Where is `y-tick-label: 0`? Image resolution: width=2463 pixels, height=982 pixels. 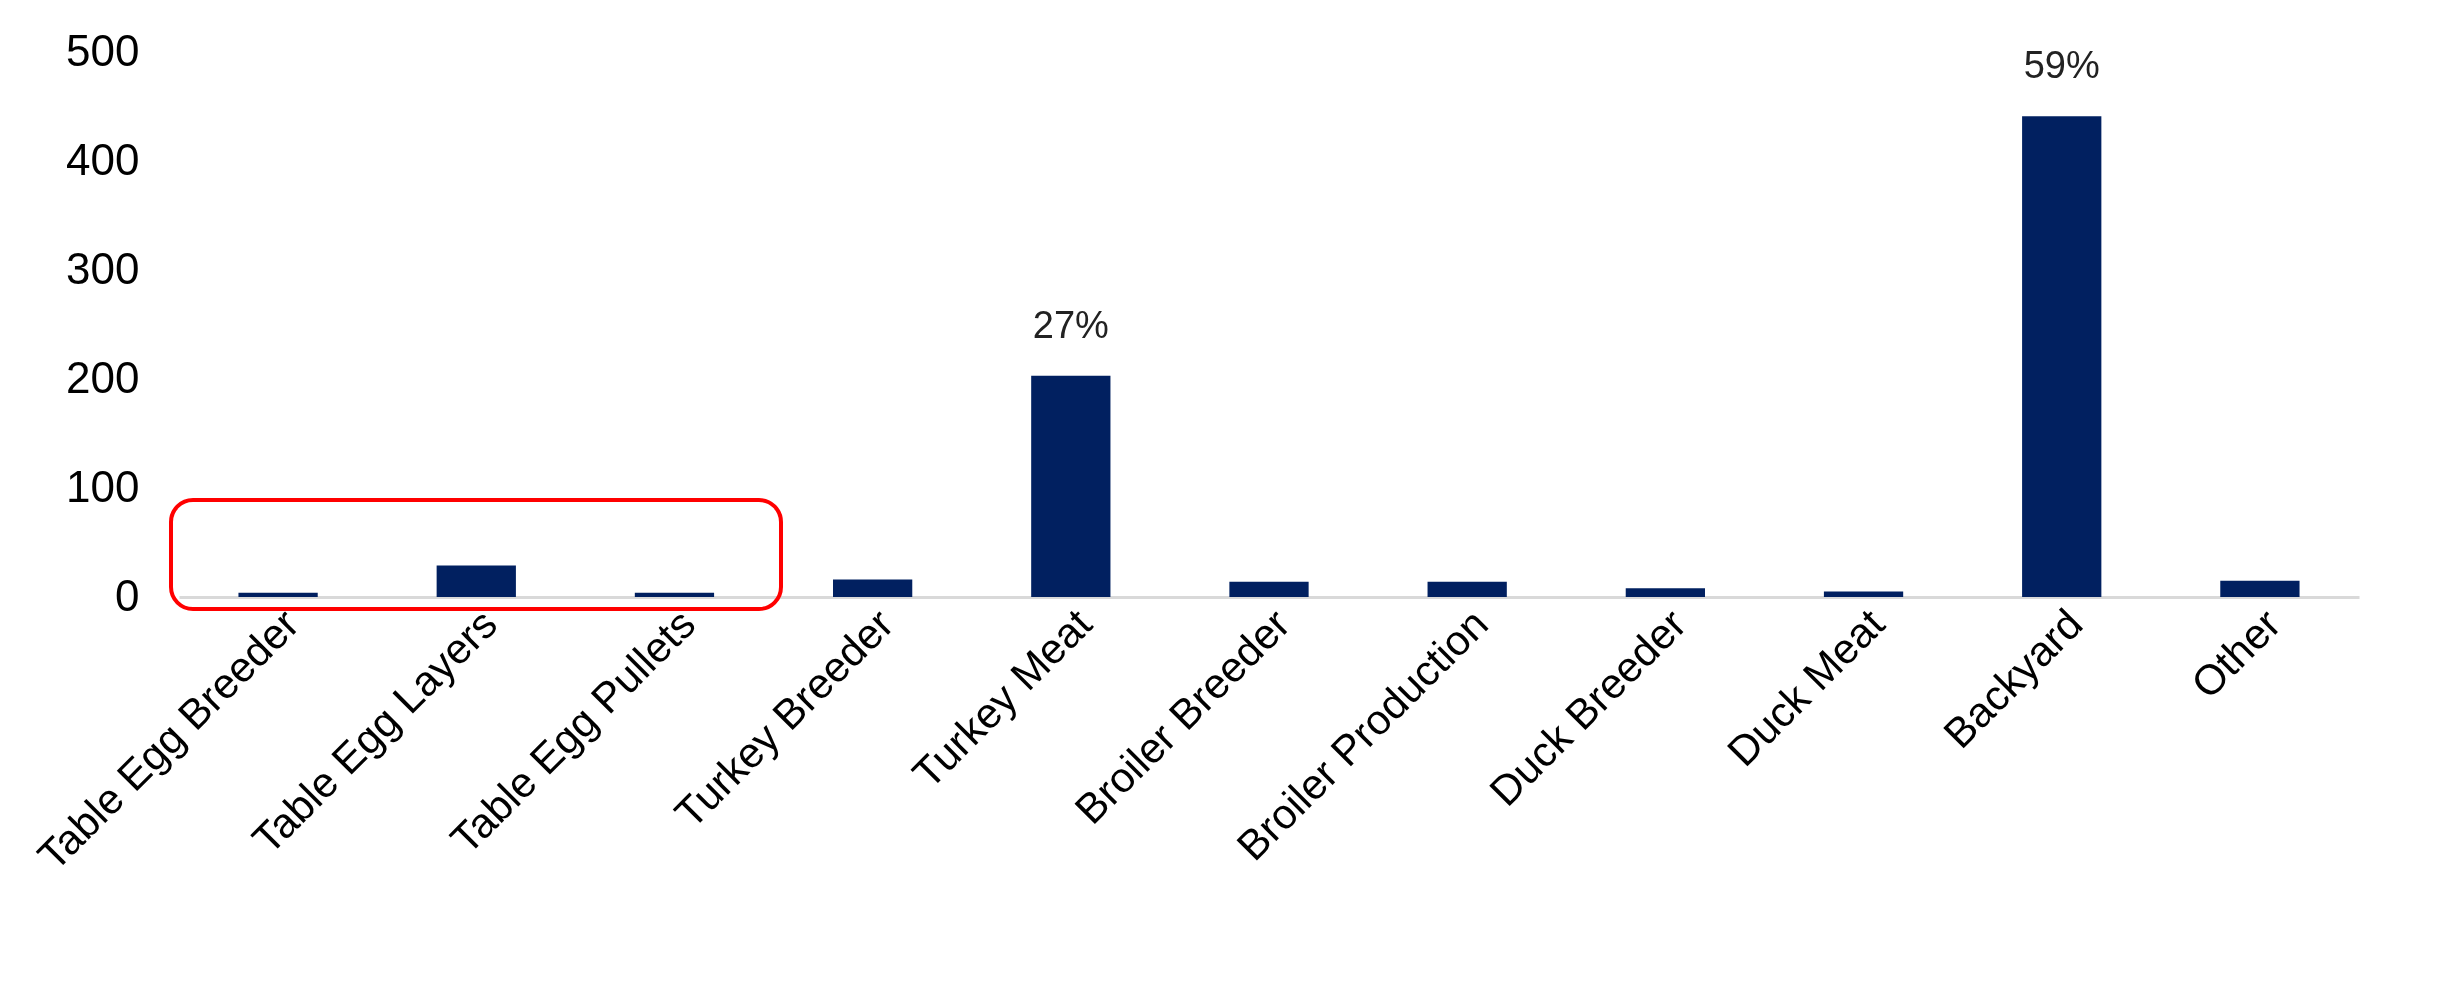
y-tick-label: 0 is located at coordinates (127, 595).